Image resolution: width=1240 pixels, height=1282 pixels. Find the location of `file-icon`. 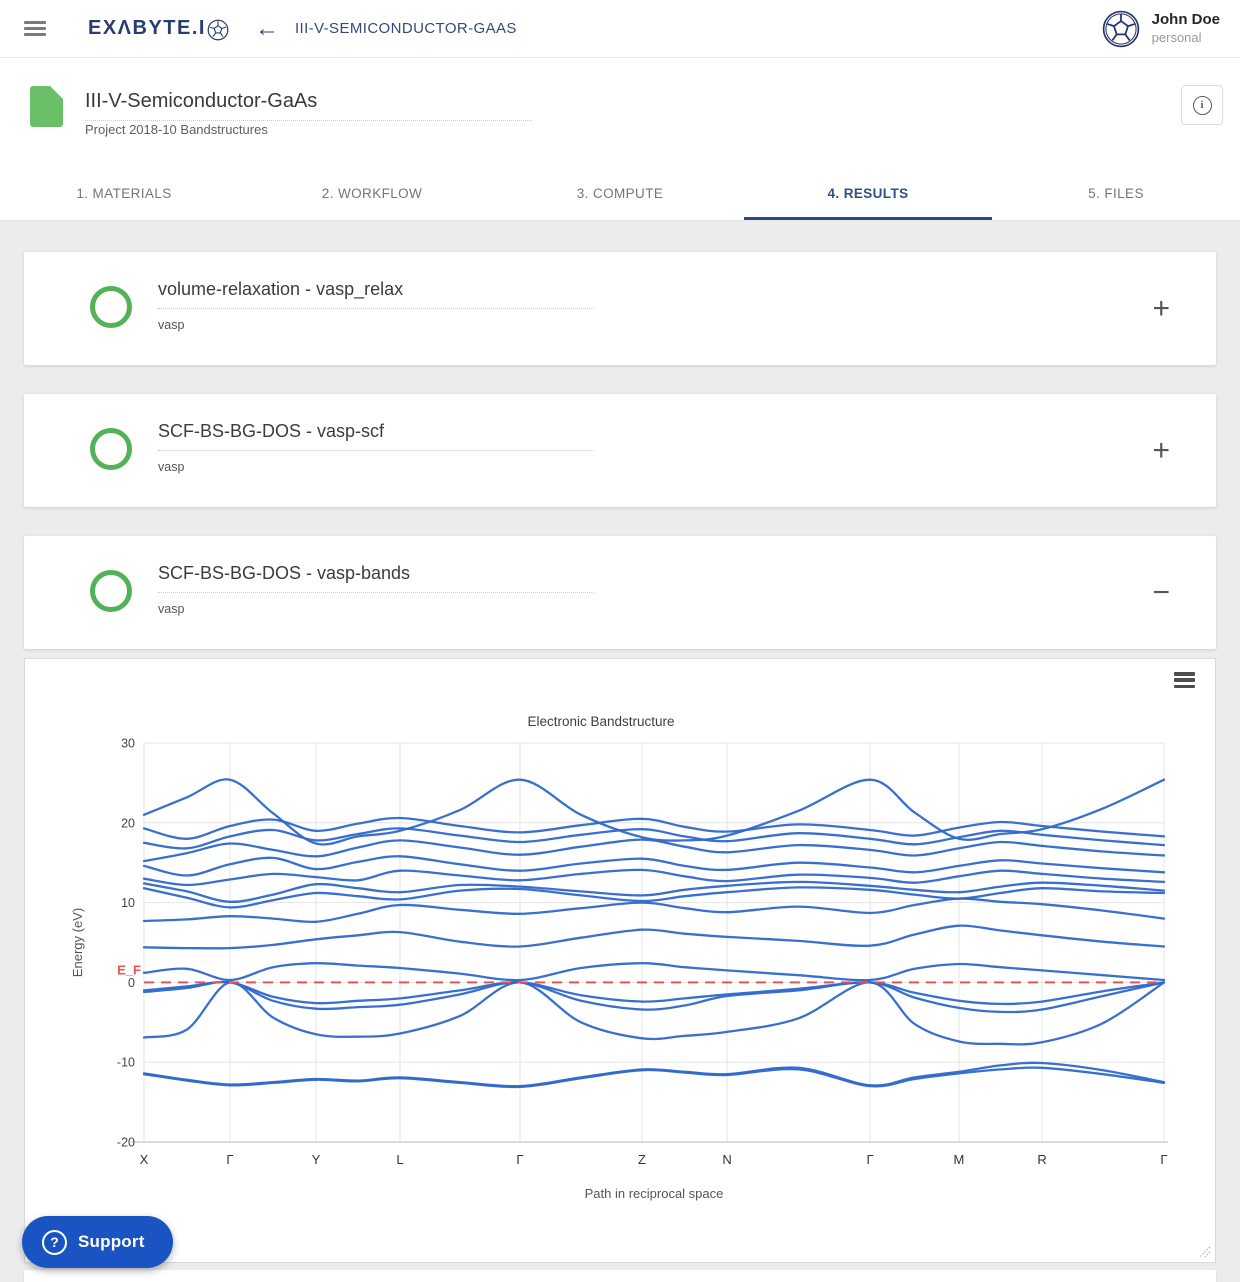

file-icon is located at coordinates (46, 106).